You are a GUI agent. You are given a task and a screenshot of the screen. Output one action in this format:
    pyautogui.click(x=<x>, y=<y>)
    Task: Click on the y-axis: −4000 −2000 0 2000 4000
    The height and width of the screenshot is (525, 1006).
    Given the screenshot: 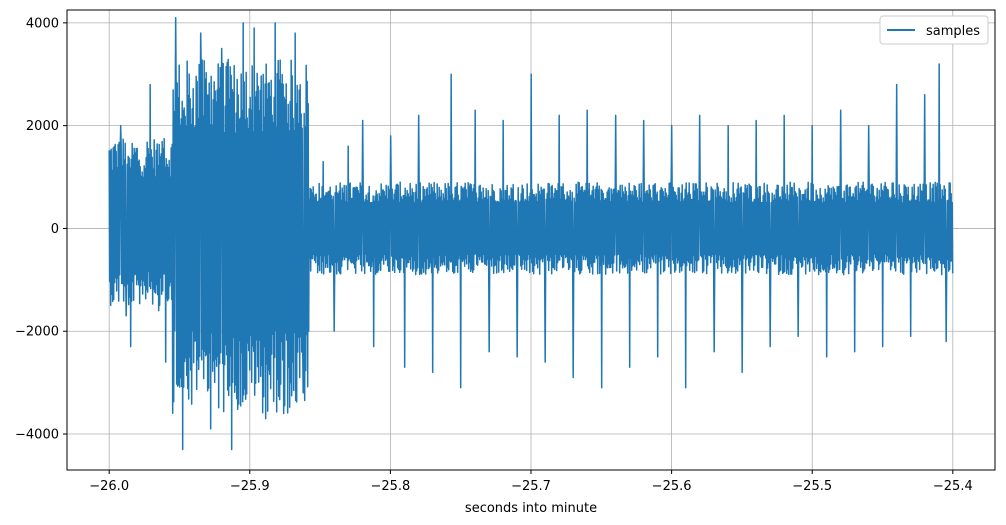 What is the action you would take?
    pyautogui.click(x=41, y=229)
    